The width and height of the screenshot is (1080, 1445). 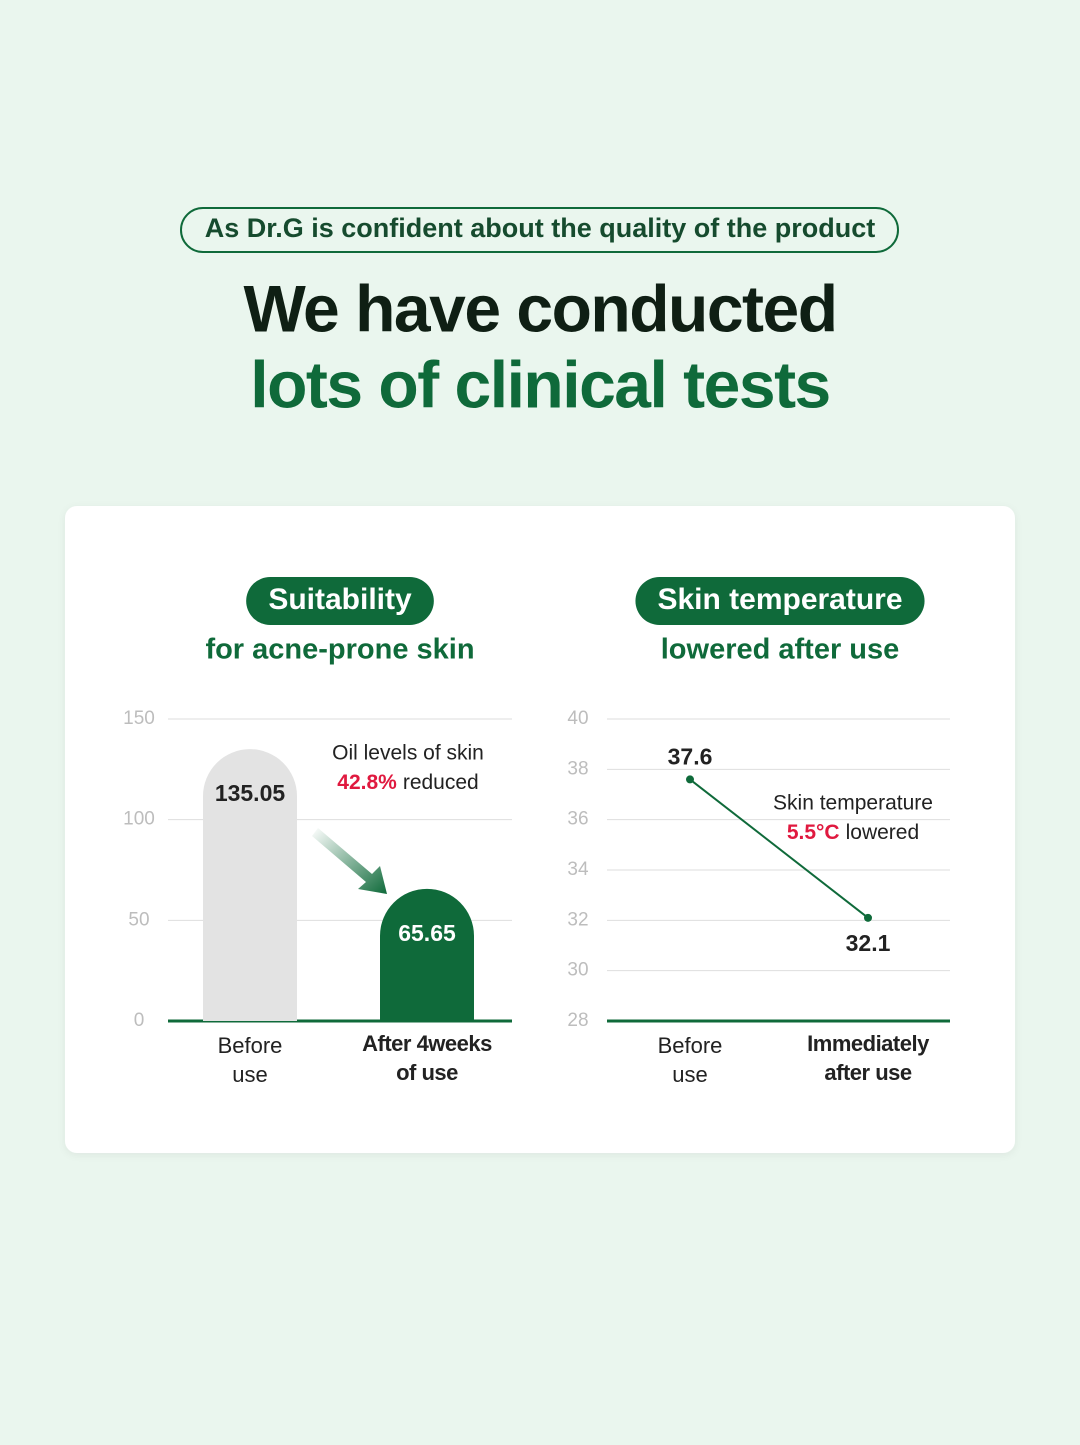 I want to click on x-tick-label: Immediately, so click(x=868, y=1043).